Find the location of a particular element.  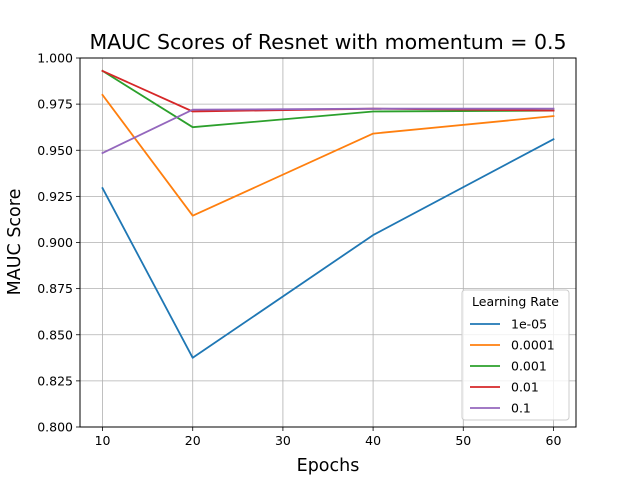

legend-label-0.001: 0.001 is located at coordinates (529, 366).